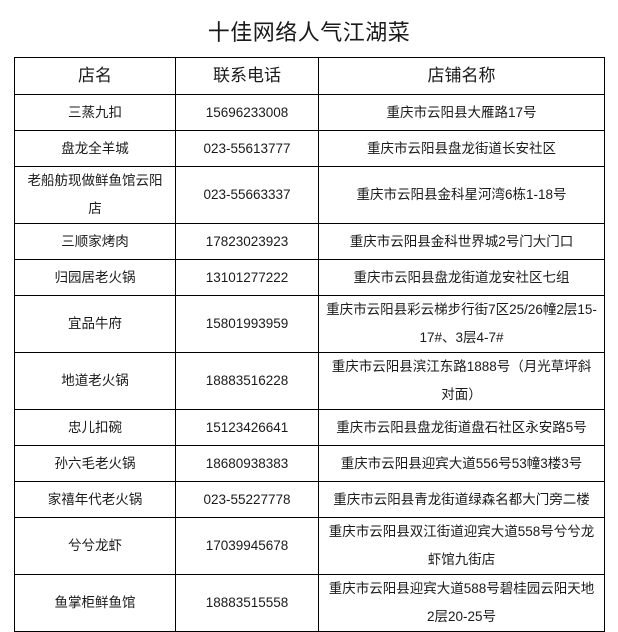 The width and height of the screenshot is (618, 632). Describe the element at coordinates (309, 32) in the screenshot. I see `page-title: 十佳网络人气江湖菜` at that location.